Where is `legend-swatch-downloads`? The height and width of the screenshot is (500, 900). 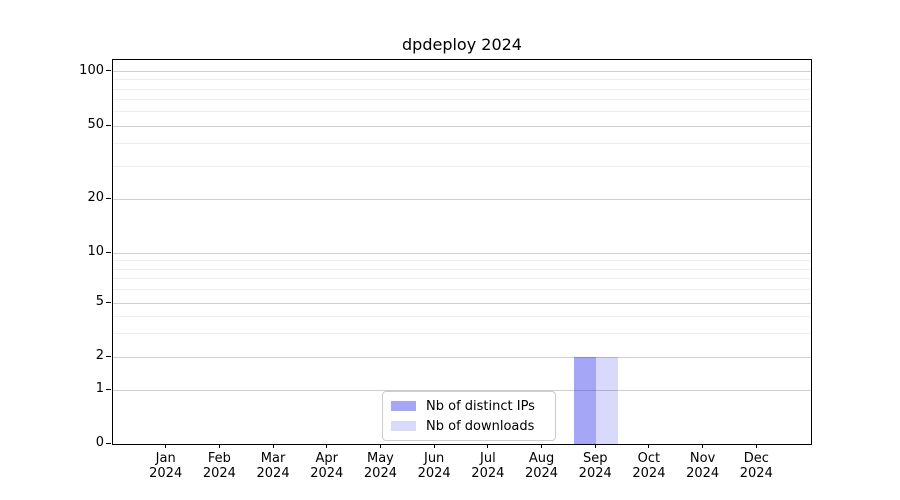
legend-swatch-downloads is located at coordinates (403, 426).